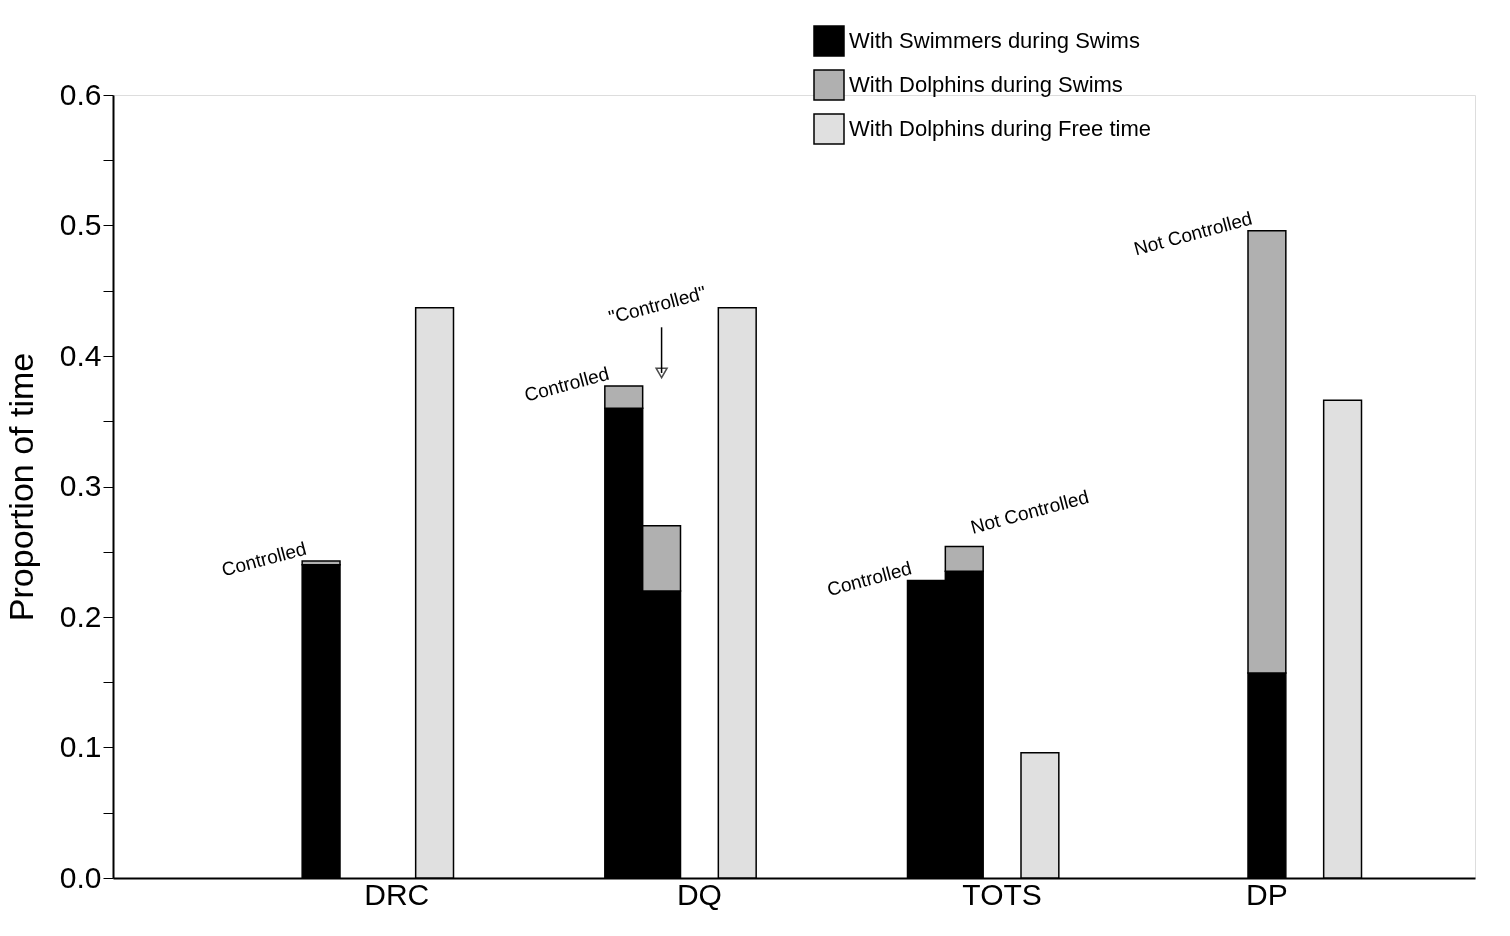  Describe the element at coordinates (1267, 894) in the screenshot. I see `x-tick-label: DP` at that location.